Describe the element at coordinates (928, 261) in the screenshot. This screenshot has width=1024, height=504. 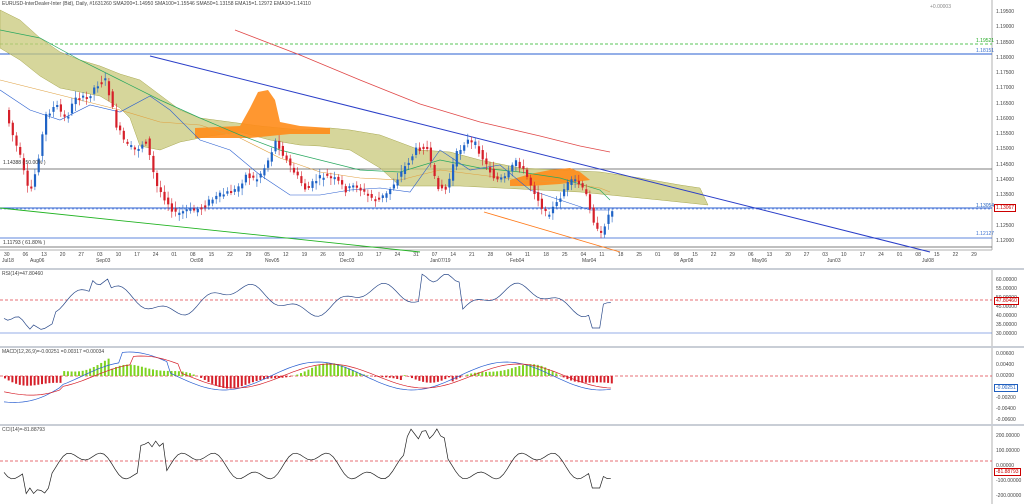
I see `month-label: Jul08` at that location.